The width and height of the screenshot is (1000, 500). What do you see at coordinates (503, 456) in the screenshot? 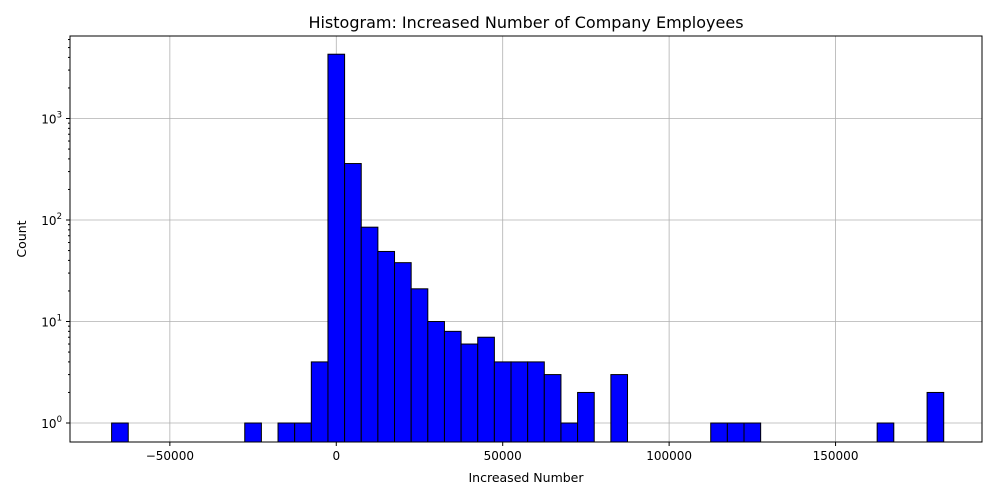
I see `x-tick-label: 50000` at bounding box center [503, 456].